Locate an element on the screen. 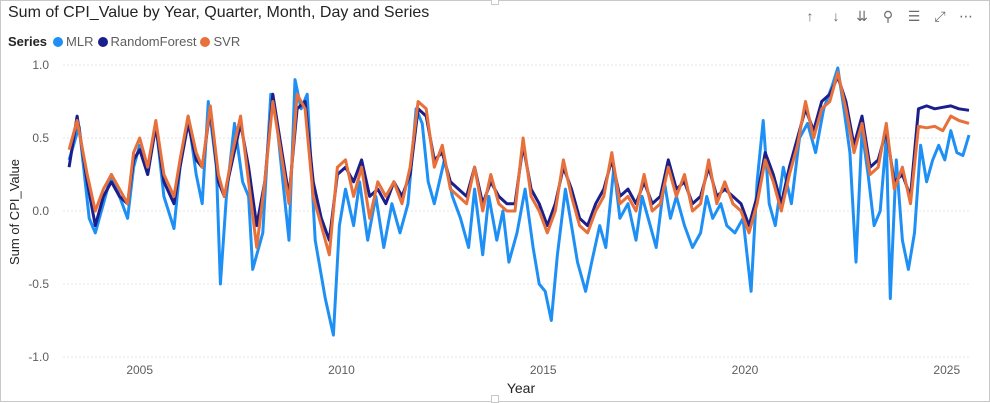  y-tick-label: 0.5 is located at coordinates (40, 138).